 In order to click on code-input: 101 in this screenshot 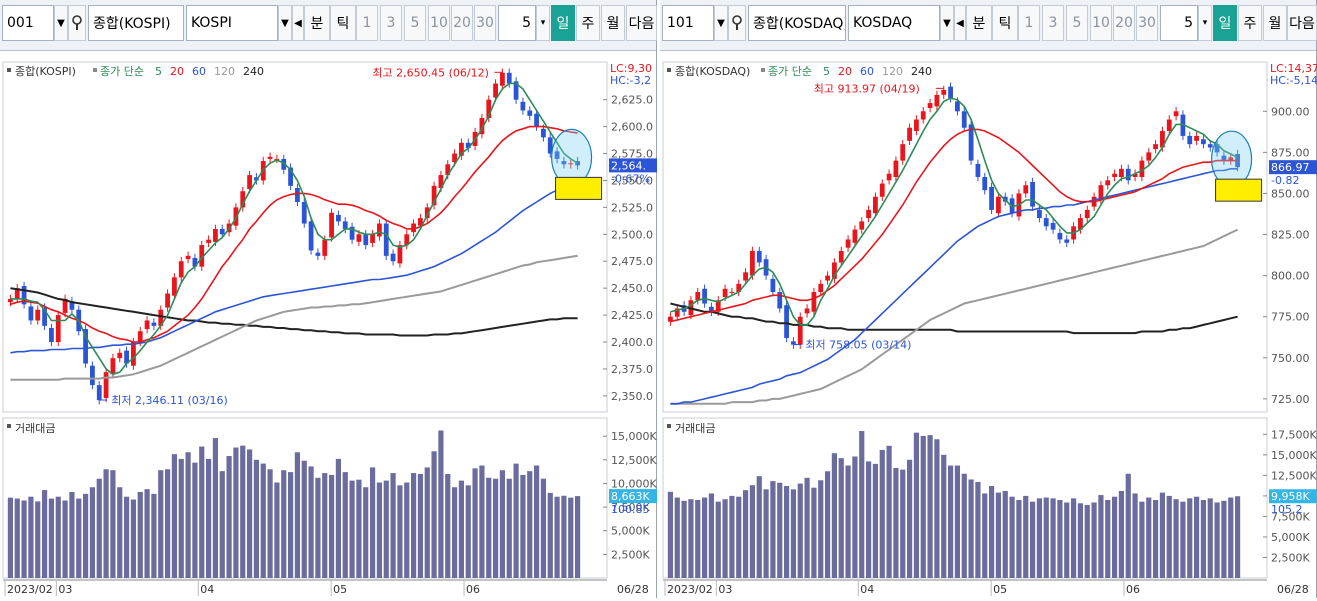, I will do `click(688, 23)`.